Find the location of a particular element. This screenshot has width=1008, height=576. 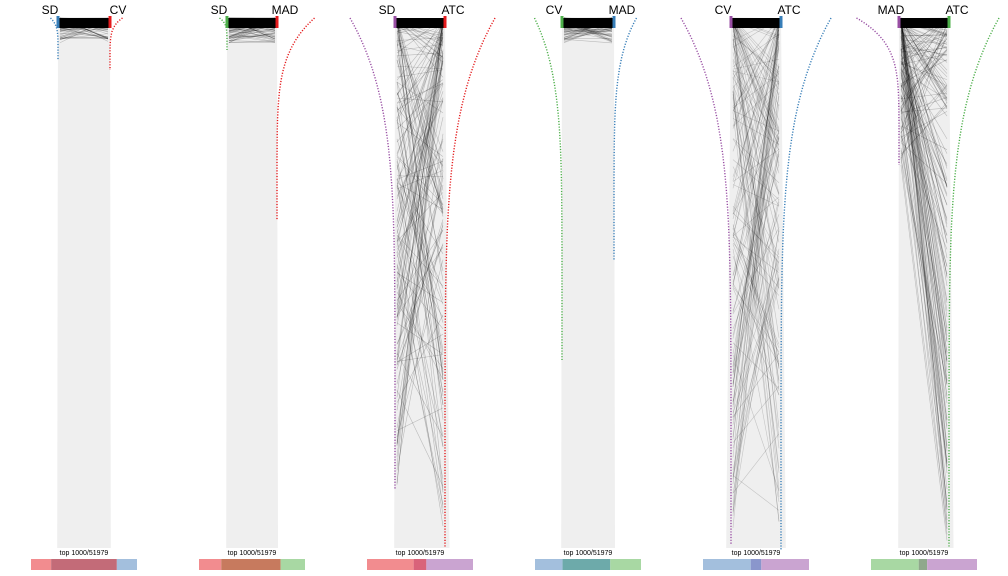

panel-sd-atc: SD ATC top 1000/51979 is located at coordinates (422, 286).